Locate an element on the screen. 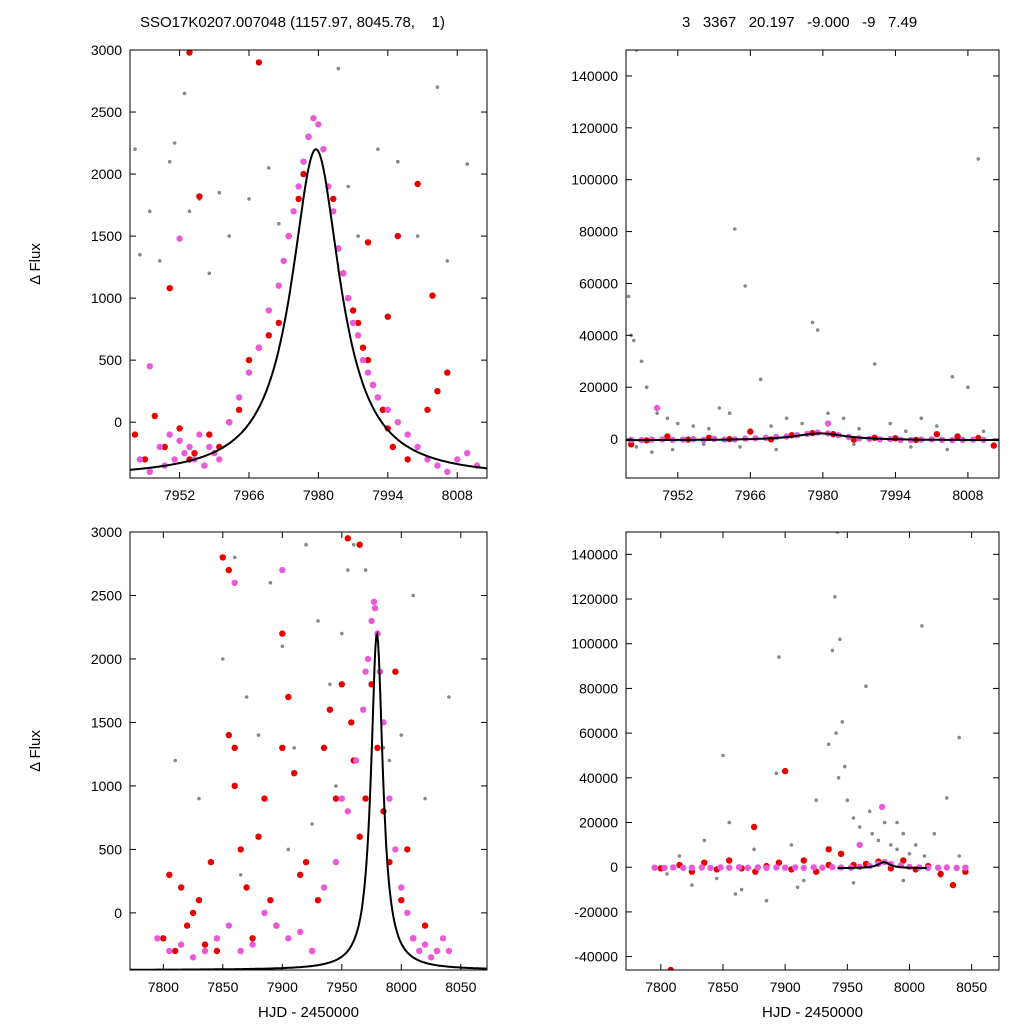 The width and height of the screenshot is (1024, 1024). y-tick-label: 3000 is located at coordinates (106, 50).